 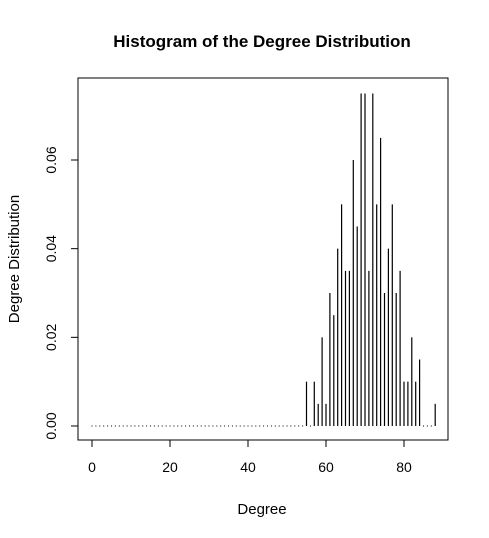 What do you see at coordinates (51, 248) in the screenshot?
I see `y-tick-label: 0.04` at bounding box center [51, 248].